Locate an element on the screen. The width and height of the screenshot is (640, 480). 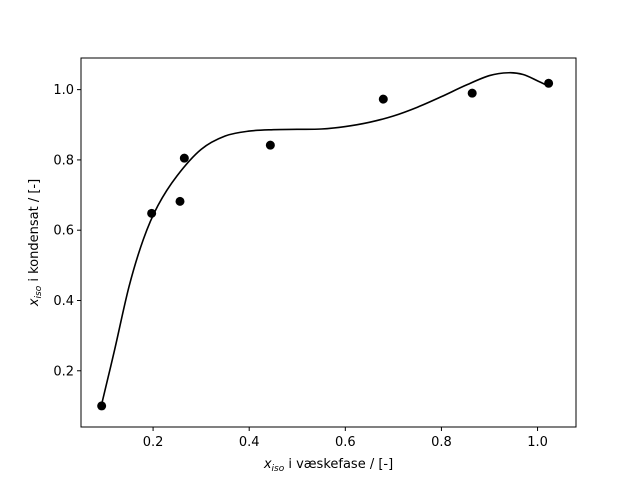
x-axis: 0.2 0.4 0.6 0.8 1.0 is located at coordinates (345, 438).